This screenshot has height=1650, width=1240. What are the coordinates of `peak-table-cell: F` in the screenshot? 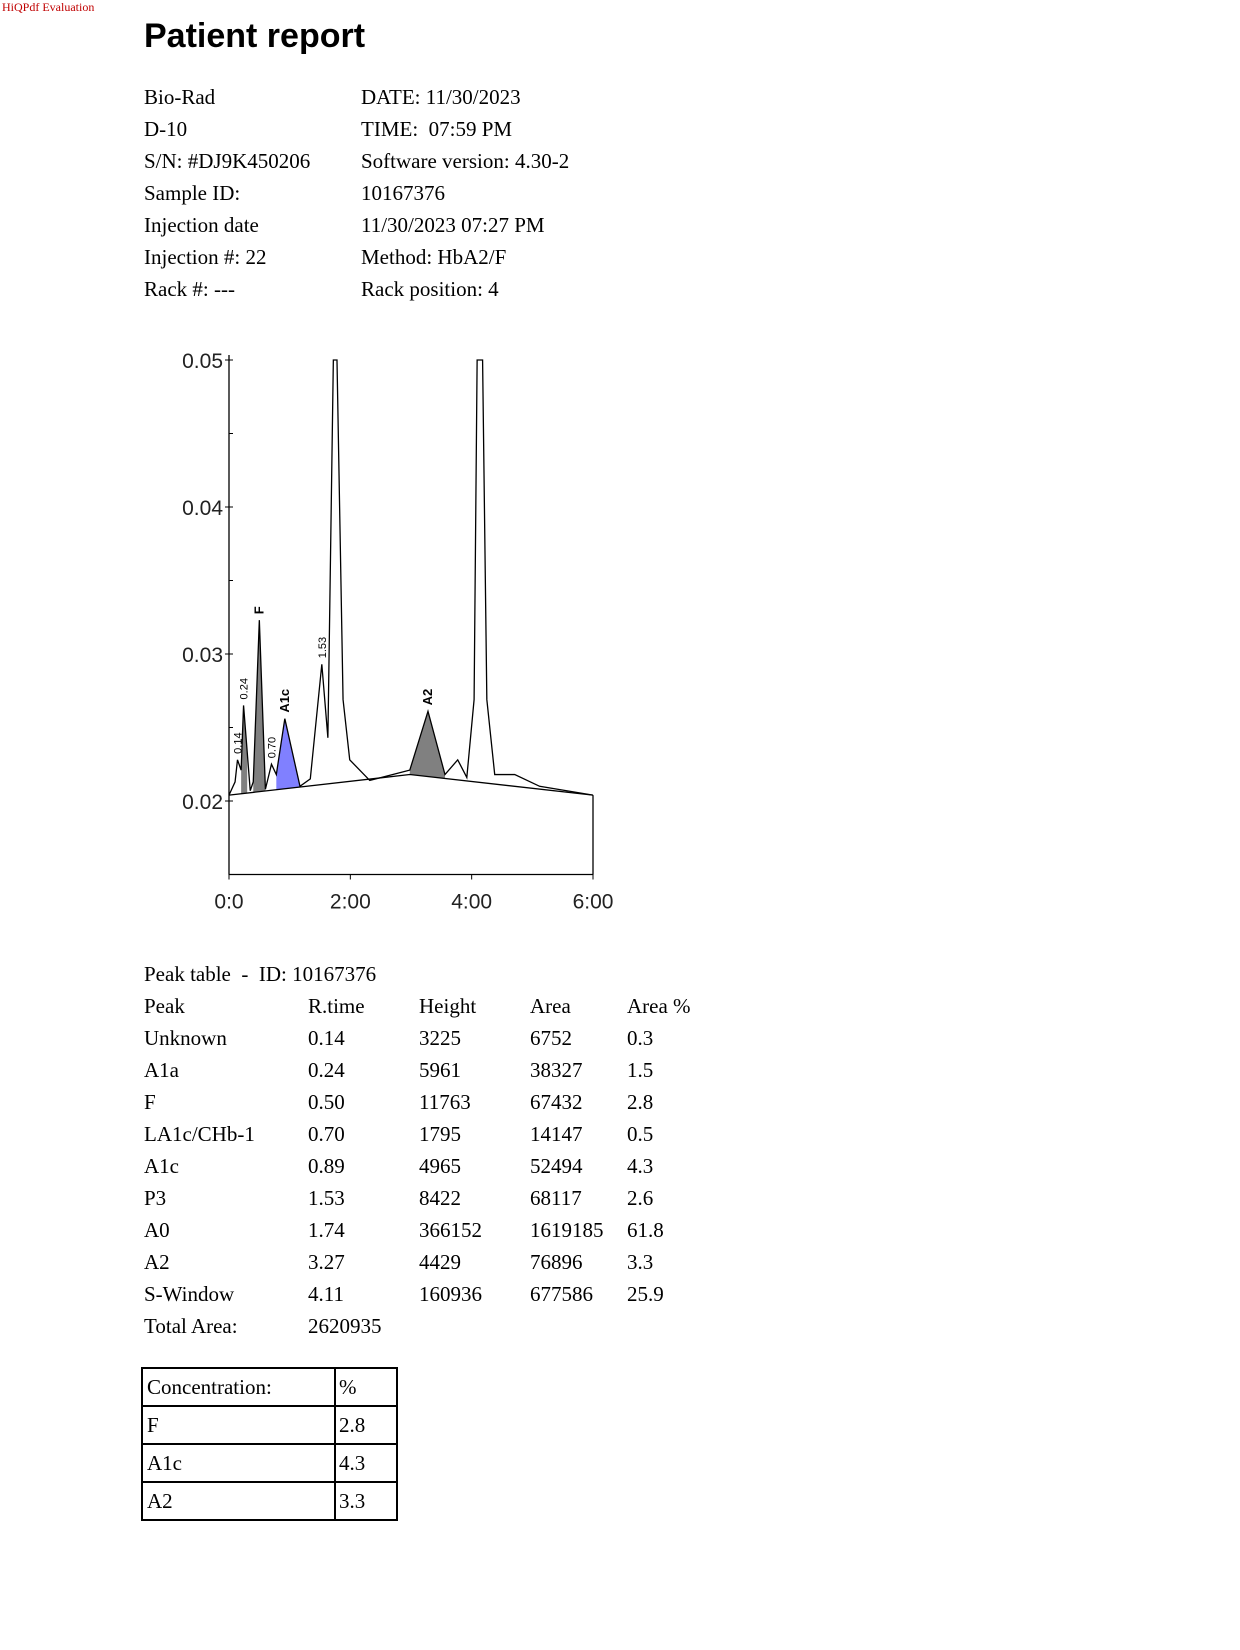 It's located at (150, 1102).